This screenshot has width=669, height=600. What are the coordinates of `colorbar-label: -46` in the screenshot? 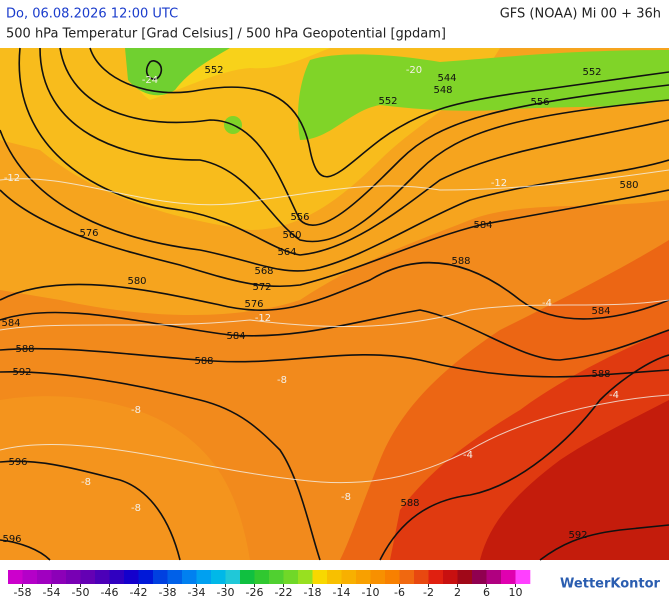 It's located at (110, 592).